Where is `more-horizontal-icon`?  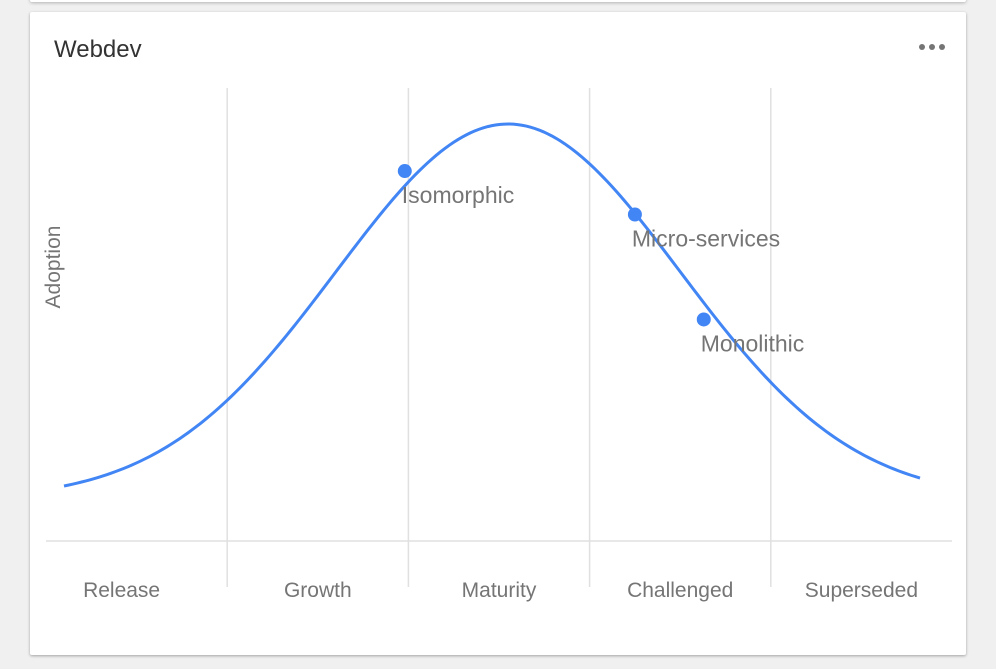 more-horizontal-icon is located at coordinates (932, 47).